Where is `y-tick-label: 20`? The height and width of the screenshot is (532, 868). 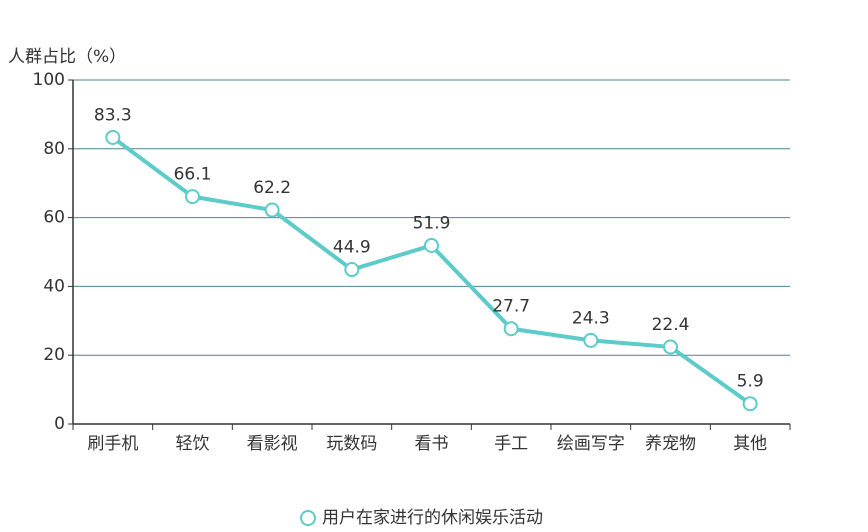 y-tick-label: 20 is located at coordinates (54, 355).